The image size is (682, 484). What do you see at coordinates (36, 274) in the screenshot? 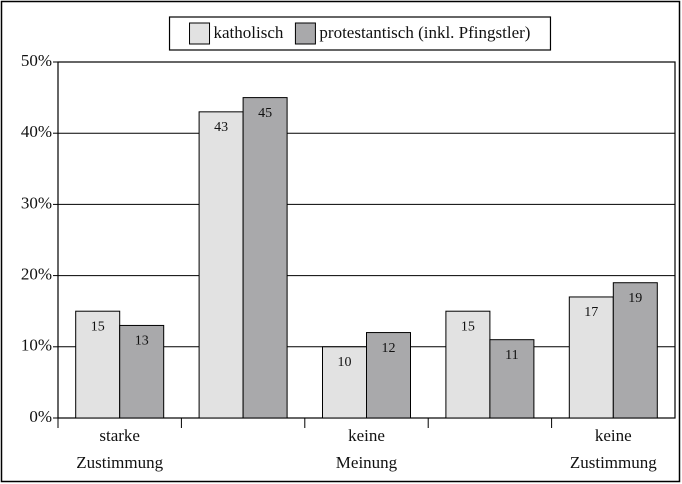
I see `y-tick-label: 20%` at bounding box center [36, 274].